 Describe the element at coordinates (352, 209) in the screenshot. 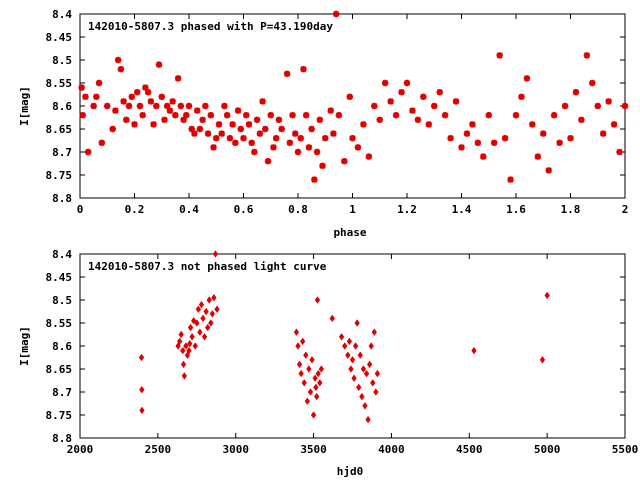

I see `x-tick-label: 1` at that location.